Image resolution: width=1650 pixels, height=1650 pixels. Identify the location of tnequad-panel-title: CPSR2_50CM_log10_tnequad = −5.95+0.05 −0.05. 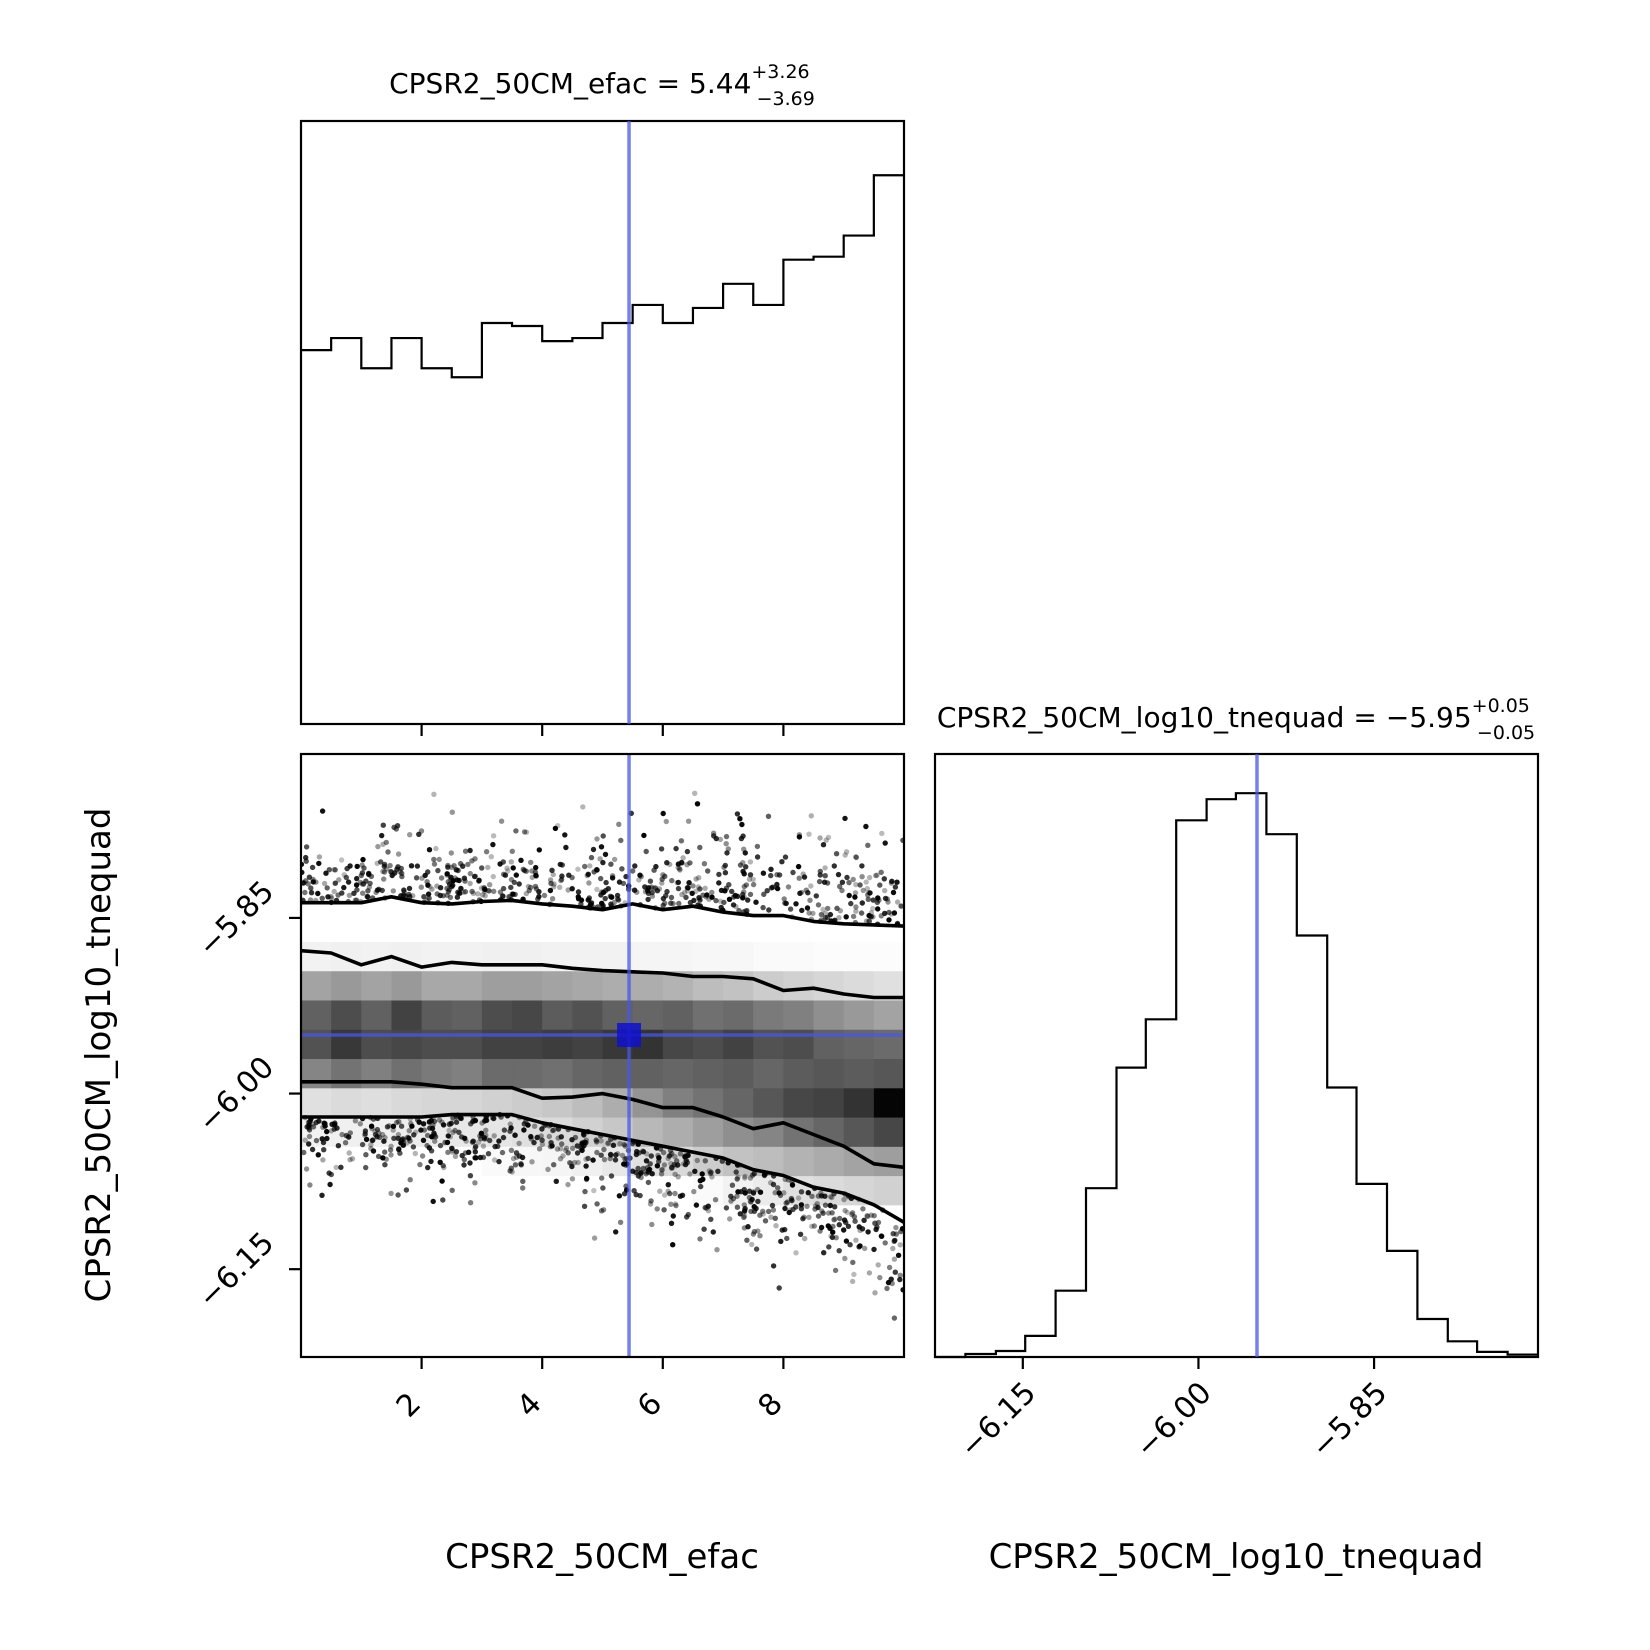
(1236, 719).